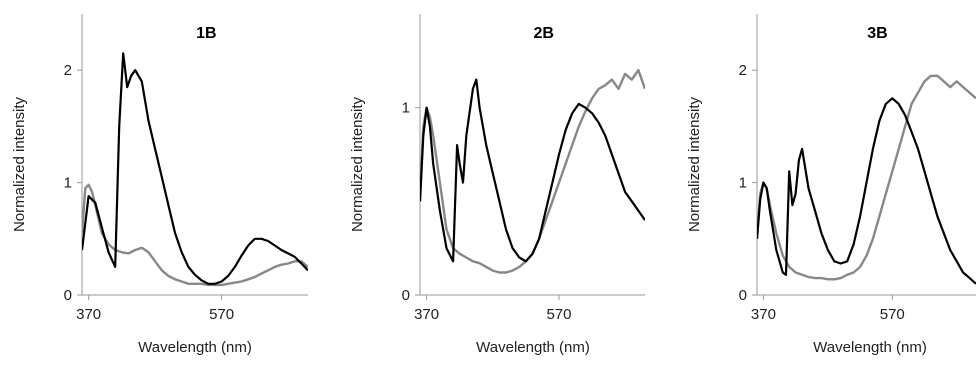 The height and width of the screenshot is (365, 976). I want to click on panel-title: 3B, so click(877, 33).